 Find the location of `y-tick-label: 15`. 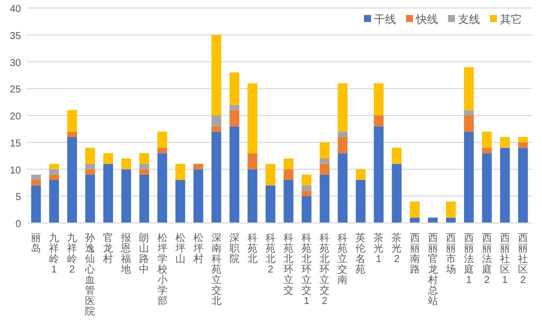

y-tick-label: 15 is located at coordinates (16, 144).